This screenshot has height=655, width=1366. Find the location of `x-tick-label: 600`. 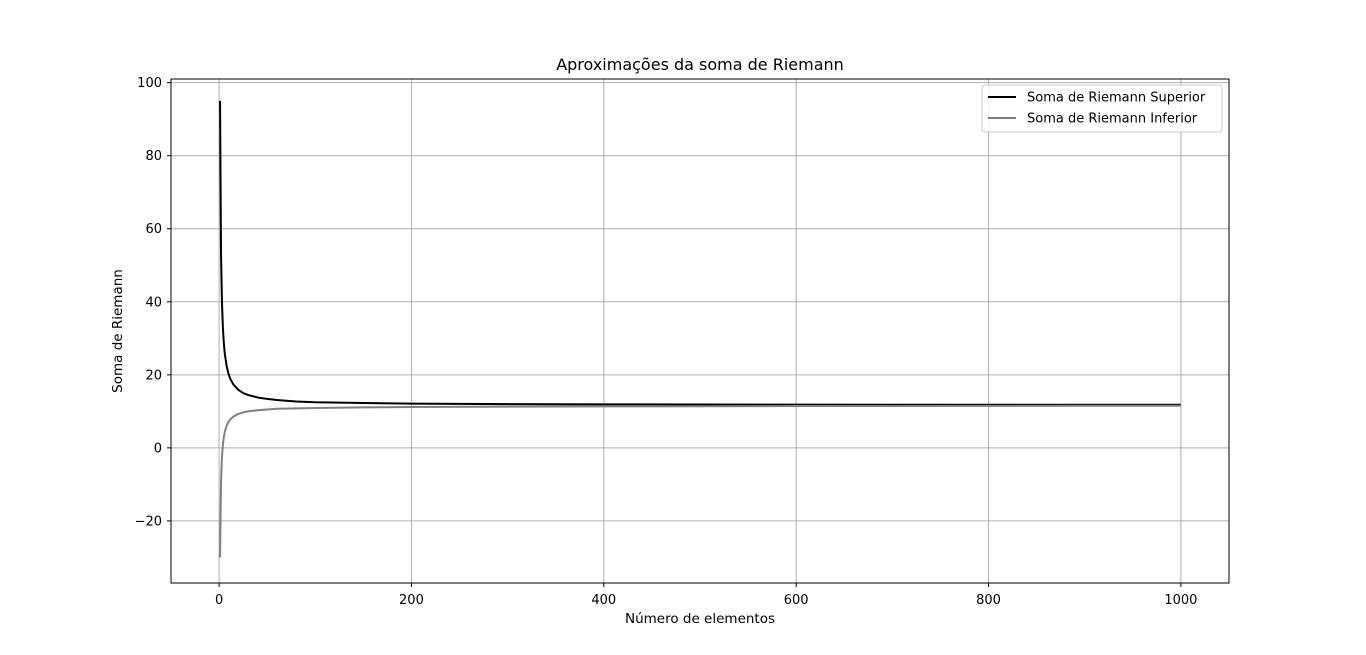

x-tick-label: 600 is located at coordinates (796, 600).